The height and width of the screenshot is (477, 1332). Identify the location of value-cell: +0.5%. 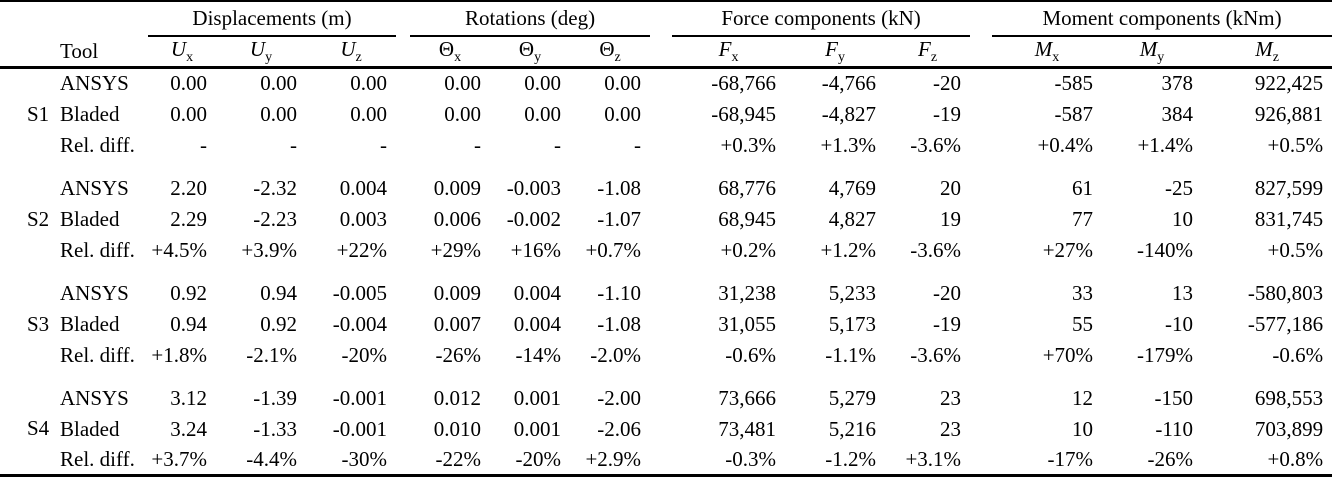
(1295, 249).